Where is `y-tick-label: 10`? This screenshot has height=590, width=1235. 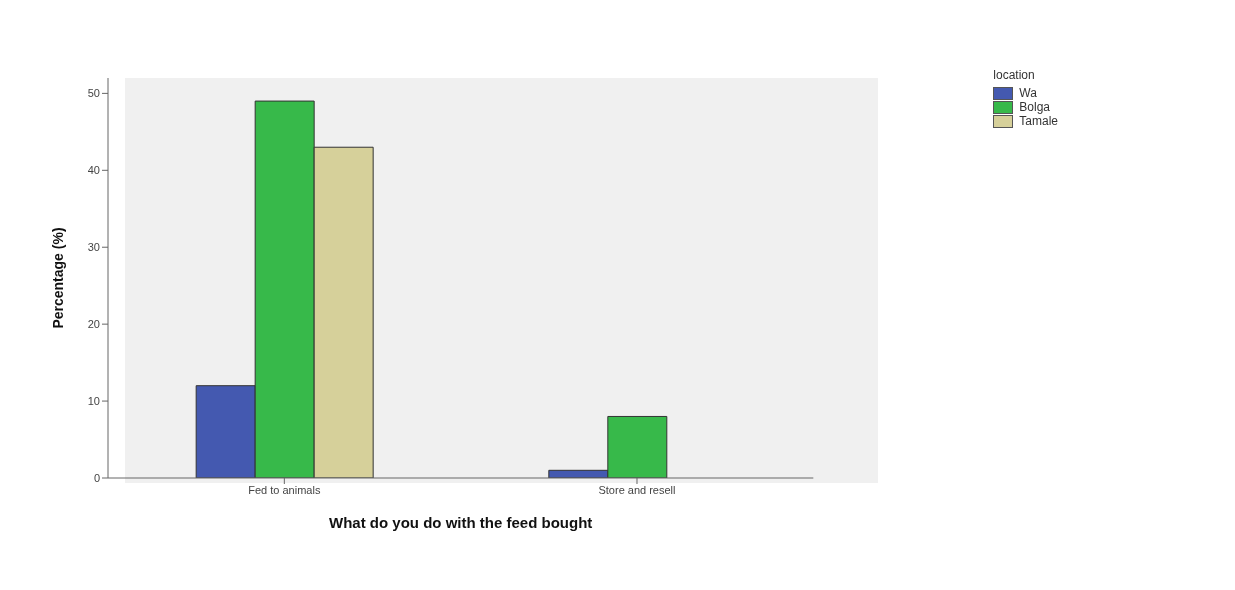 y-tick-label: 10 is located at coordinates (93, 400).